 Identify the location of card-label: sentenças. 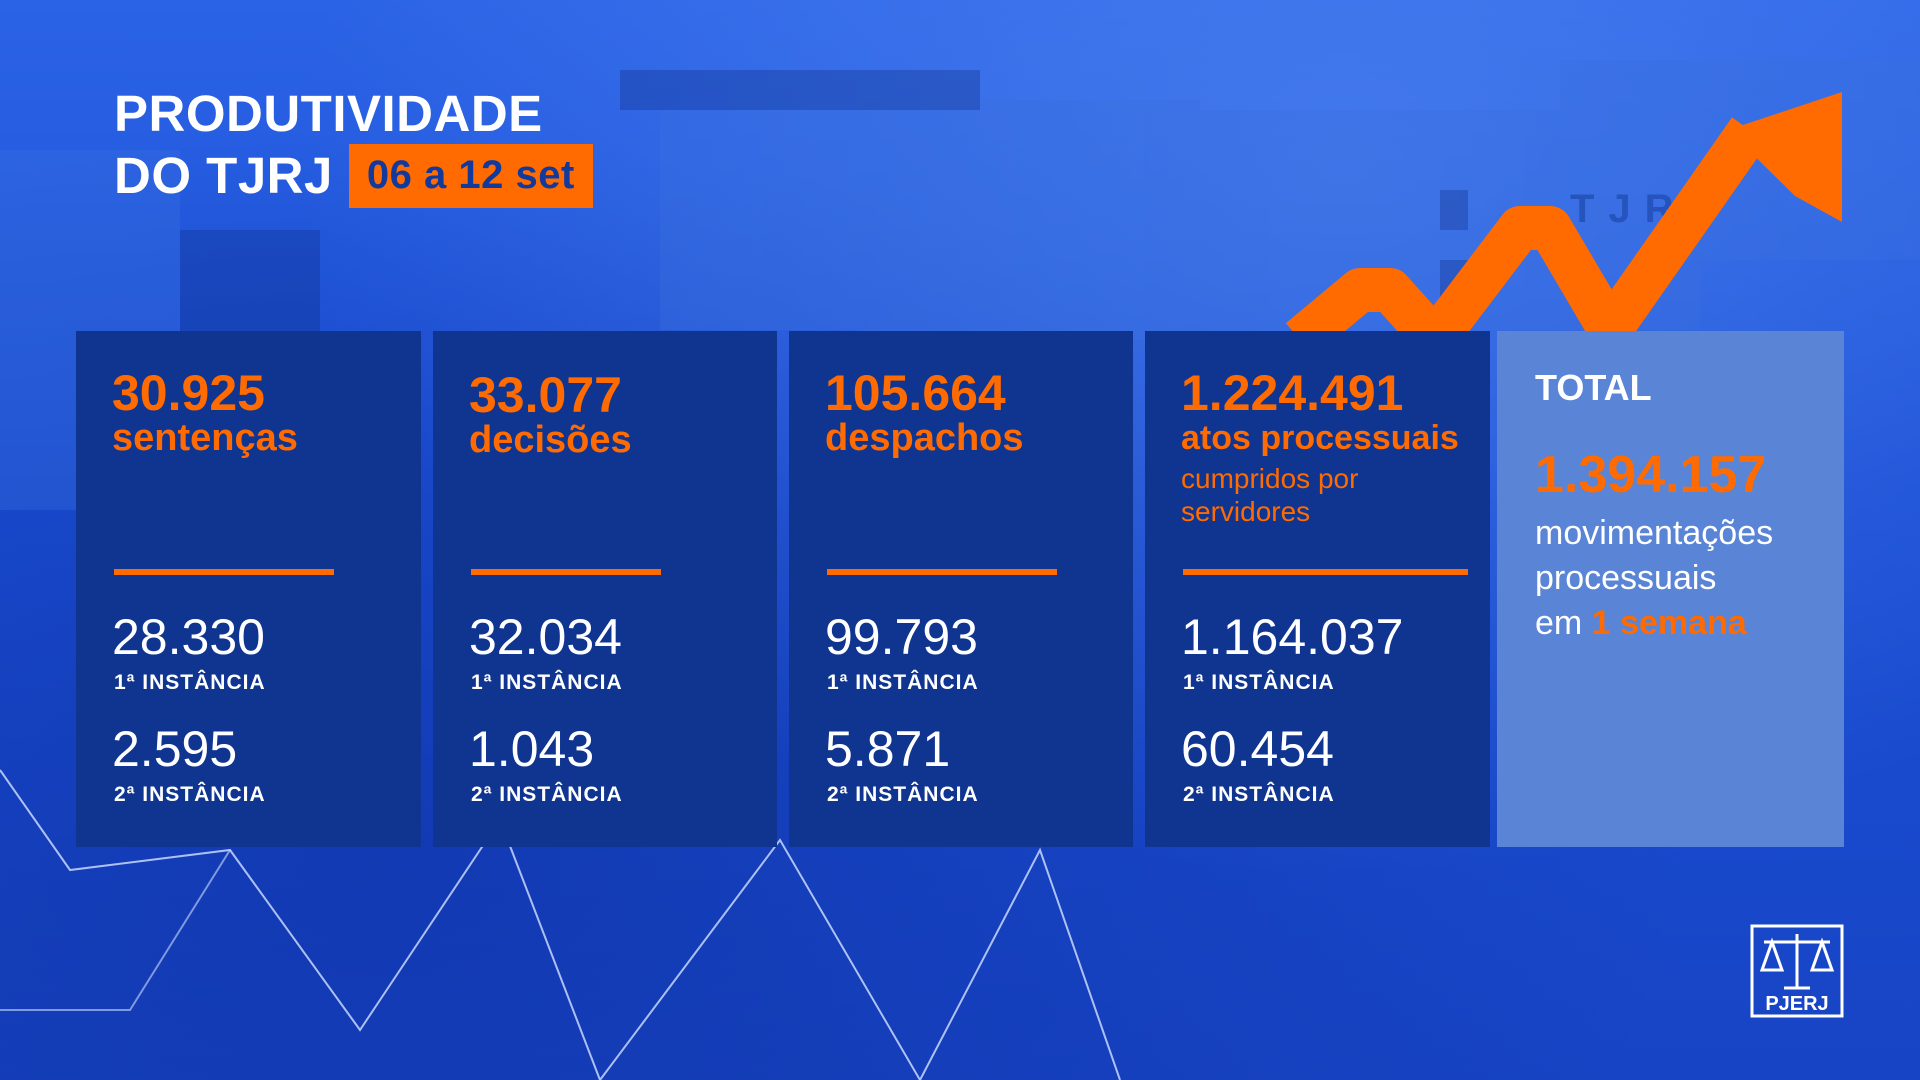
(205, 438).